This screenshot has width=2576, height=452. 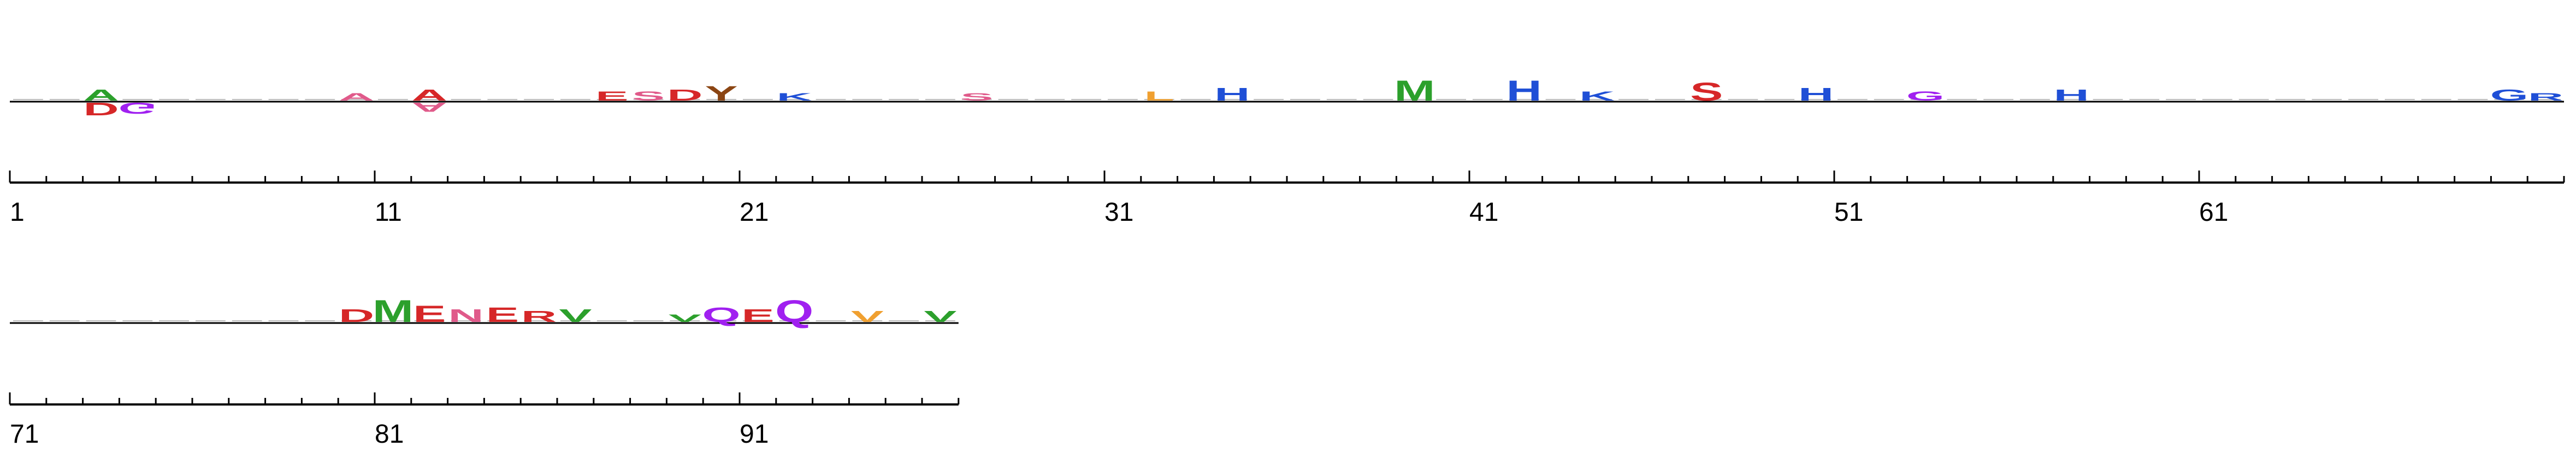 What do you see at coordinates (754, 434) in the screenshot?
I see `x-tick-label: 91` at bounding box center [754, 434].